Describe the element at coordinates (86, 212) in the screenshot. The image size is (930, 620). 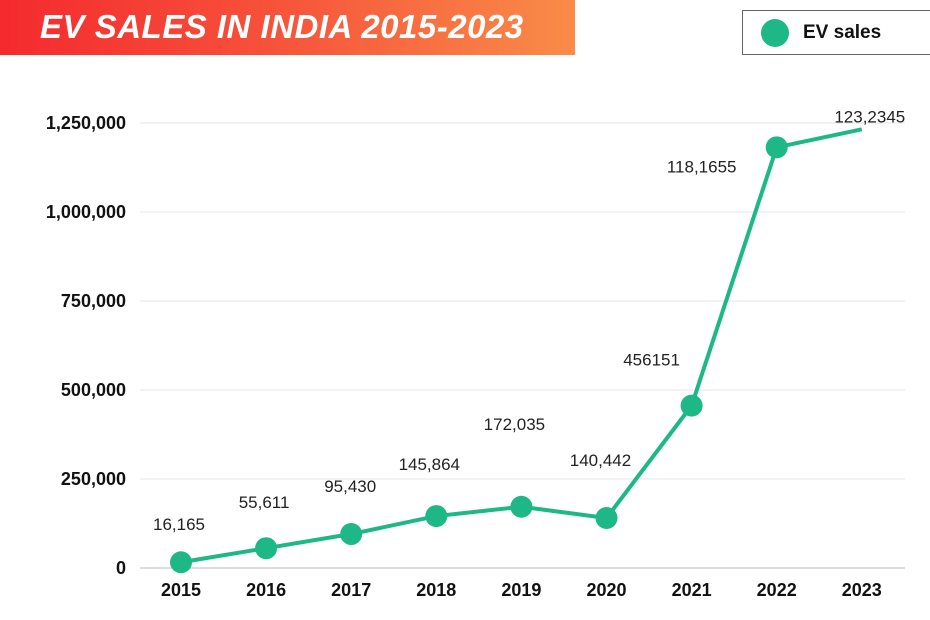
I see `y-tick-label: 1,000,000` at that location.